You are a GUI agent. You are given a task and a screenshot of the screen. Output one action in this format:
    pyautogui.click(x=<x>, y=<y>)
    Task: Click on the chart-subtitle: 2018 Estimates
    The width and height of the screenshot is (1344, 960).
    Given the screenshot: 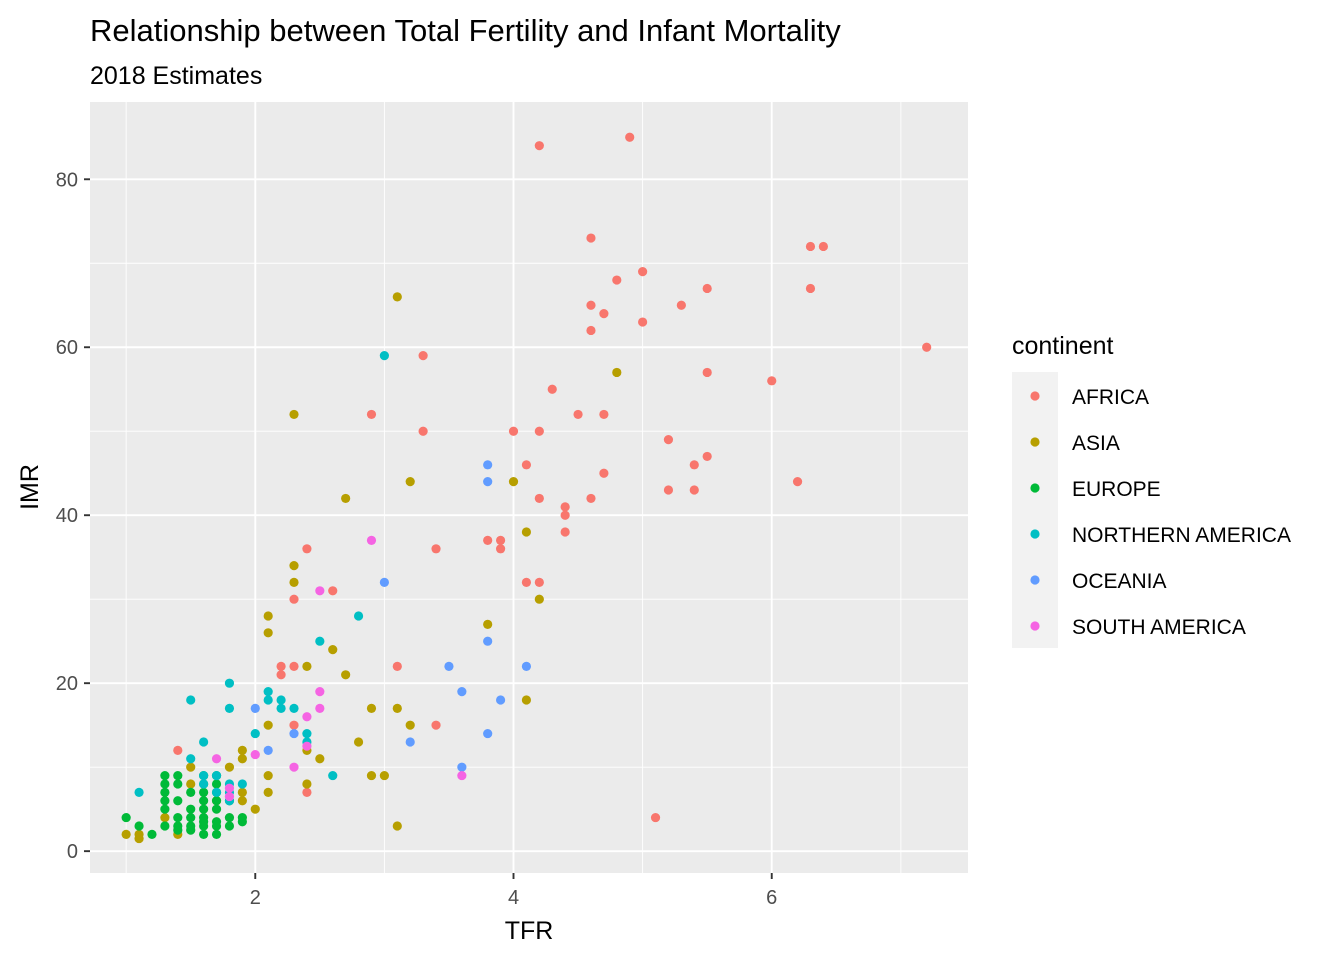 What is the action you would take?
    pyautogui.click(x=176, y=76)
    